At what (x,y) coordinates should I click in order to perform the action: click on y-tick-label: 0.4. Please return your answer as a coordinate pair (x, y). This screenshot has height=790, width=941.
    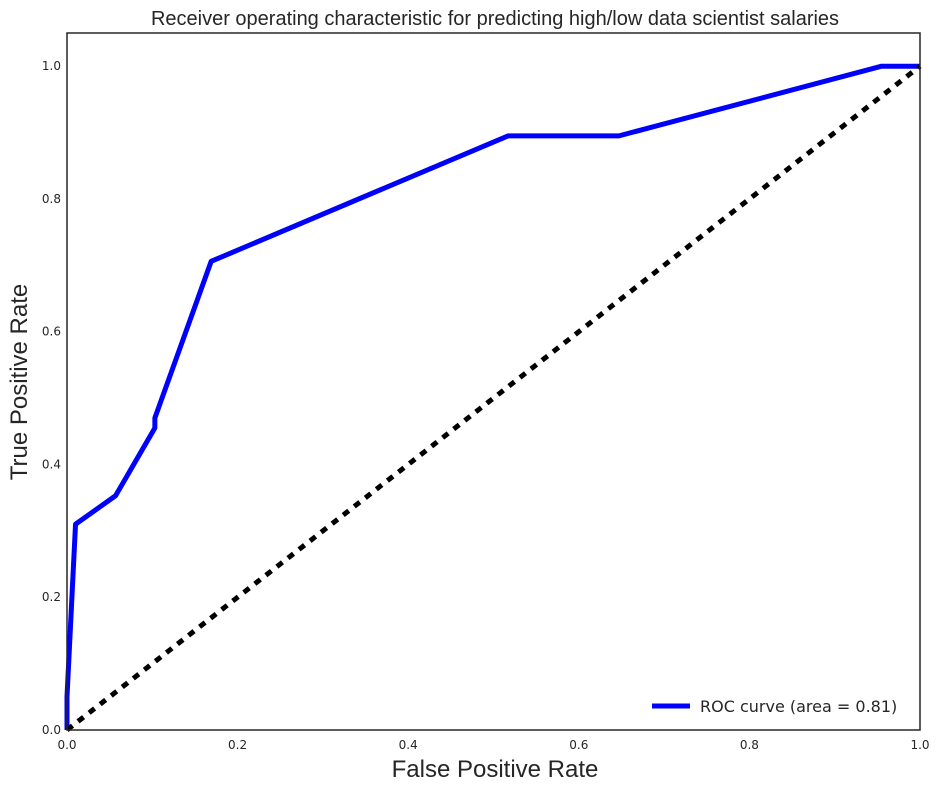
    Looking at the image, I should click on (51, 464).